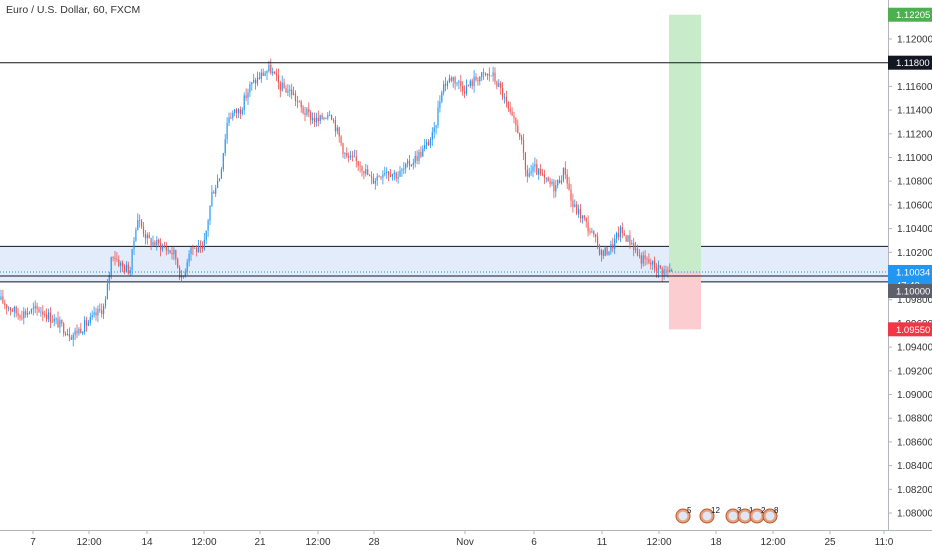 The width and height of the screenshot is (932, 550). What do you see at coordinates (770, 515) in the screenshot?
I see `event-marker: 8` at bounding box center [770, 515].